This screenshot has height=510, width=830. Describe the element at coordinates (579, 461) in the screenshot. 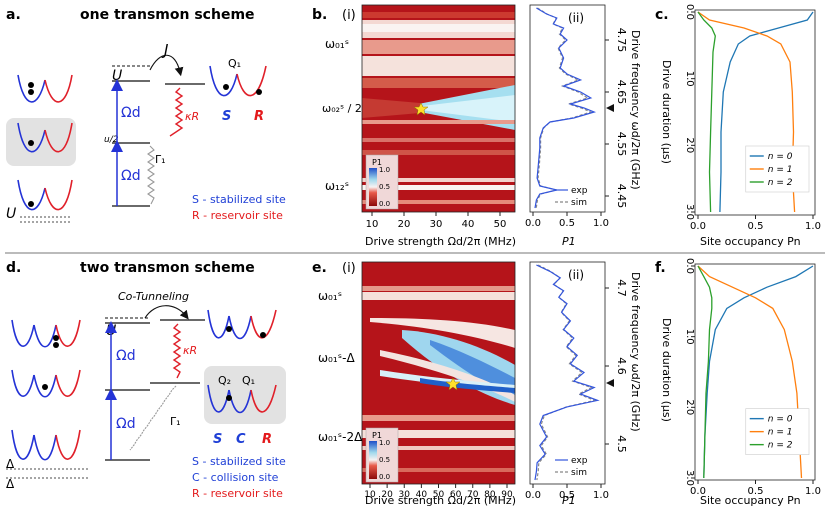

I see `legend-exp-e: exp` at that location.